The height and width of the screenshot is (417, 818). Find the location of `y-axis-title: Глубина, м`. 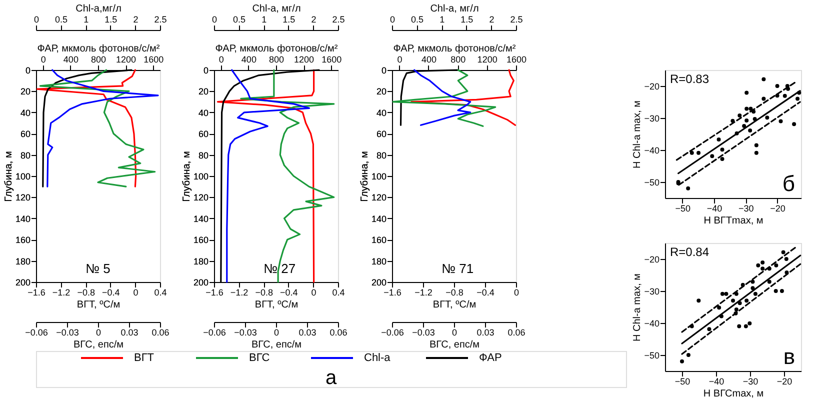

y-axis-title: Глубина, м is located at coordinates (8, 176).